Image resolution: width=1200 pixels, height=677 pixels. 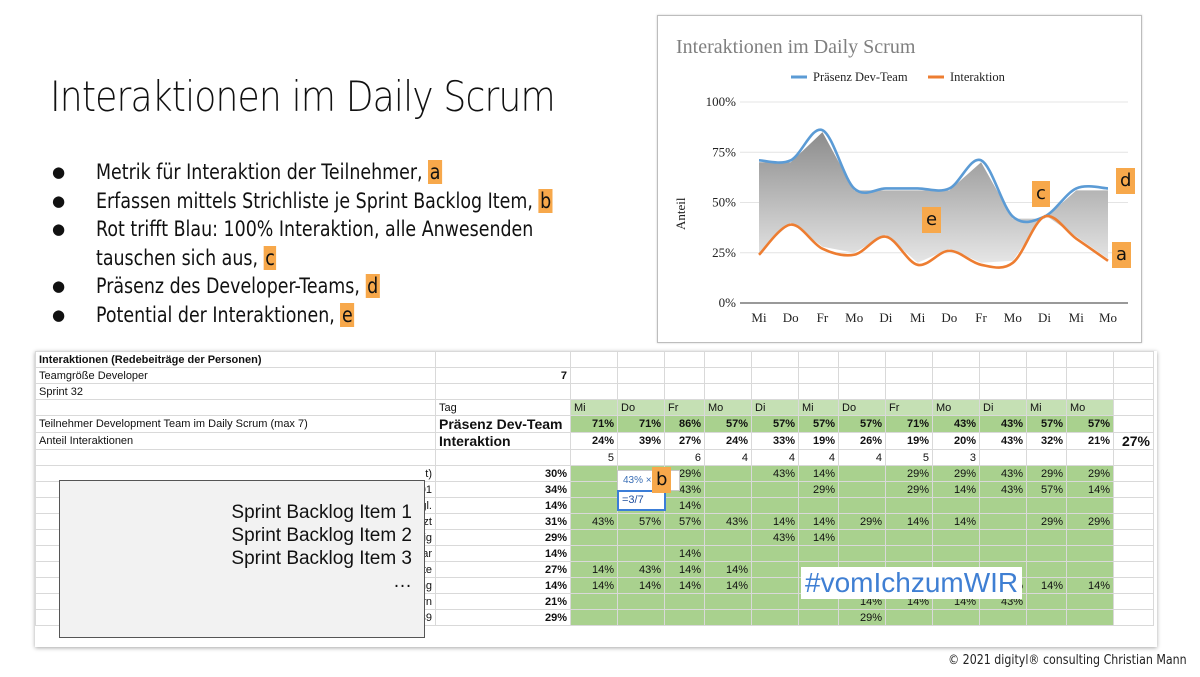 What do you see at coordinates (909, 407) in the screenshot?
I see `table-cell: Fr` at bounding box center [909, 407].